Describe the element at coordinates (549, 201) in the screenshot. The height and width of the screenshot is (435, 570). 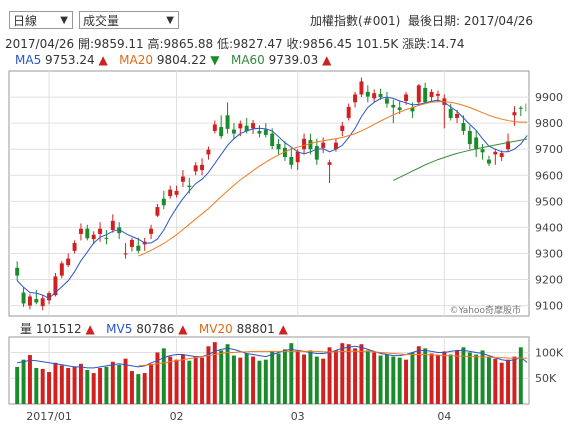
I see `price-tick-label: 9500` at that location.